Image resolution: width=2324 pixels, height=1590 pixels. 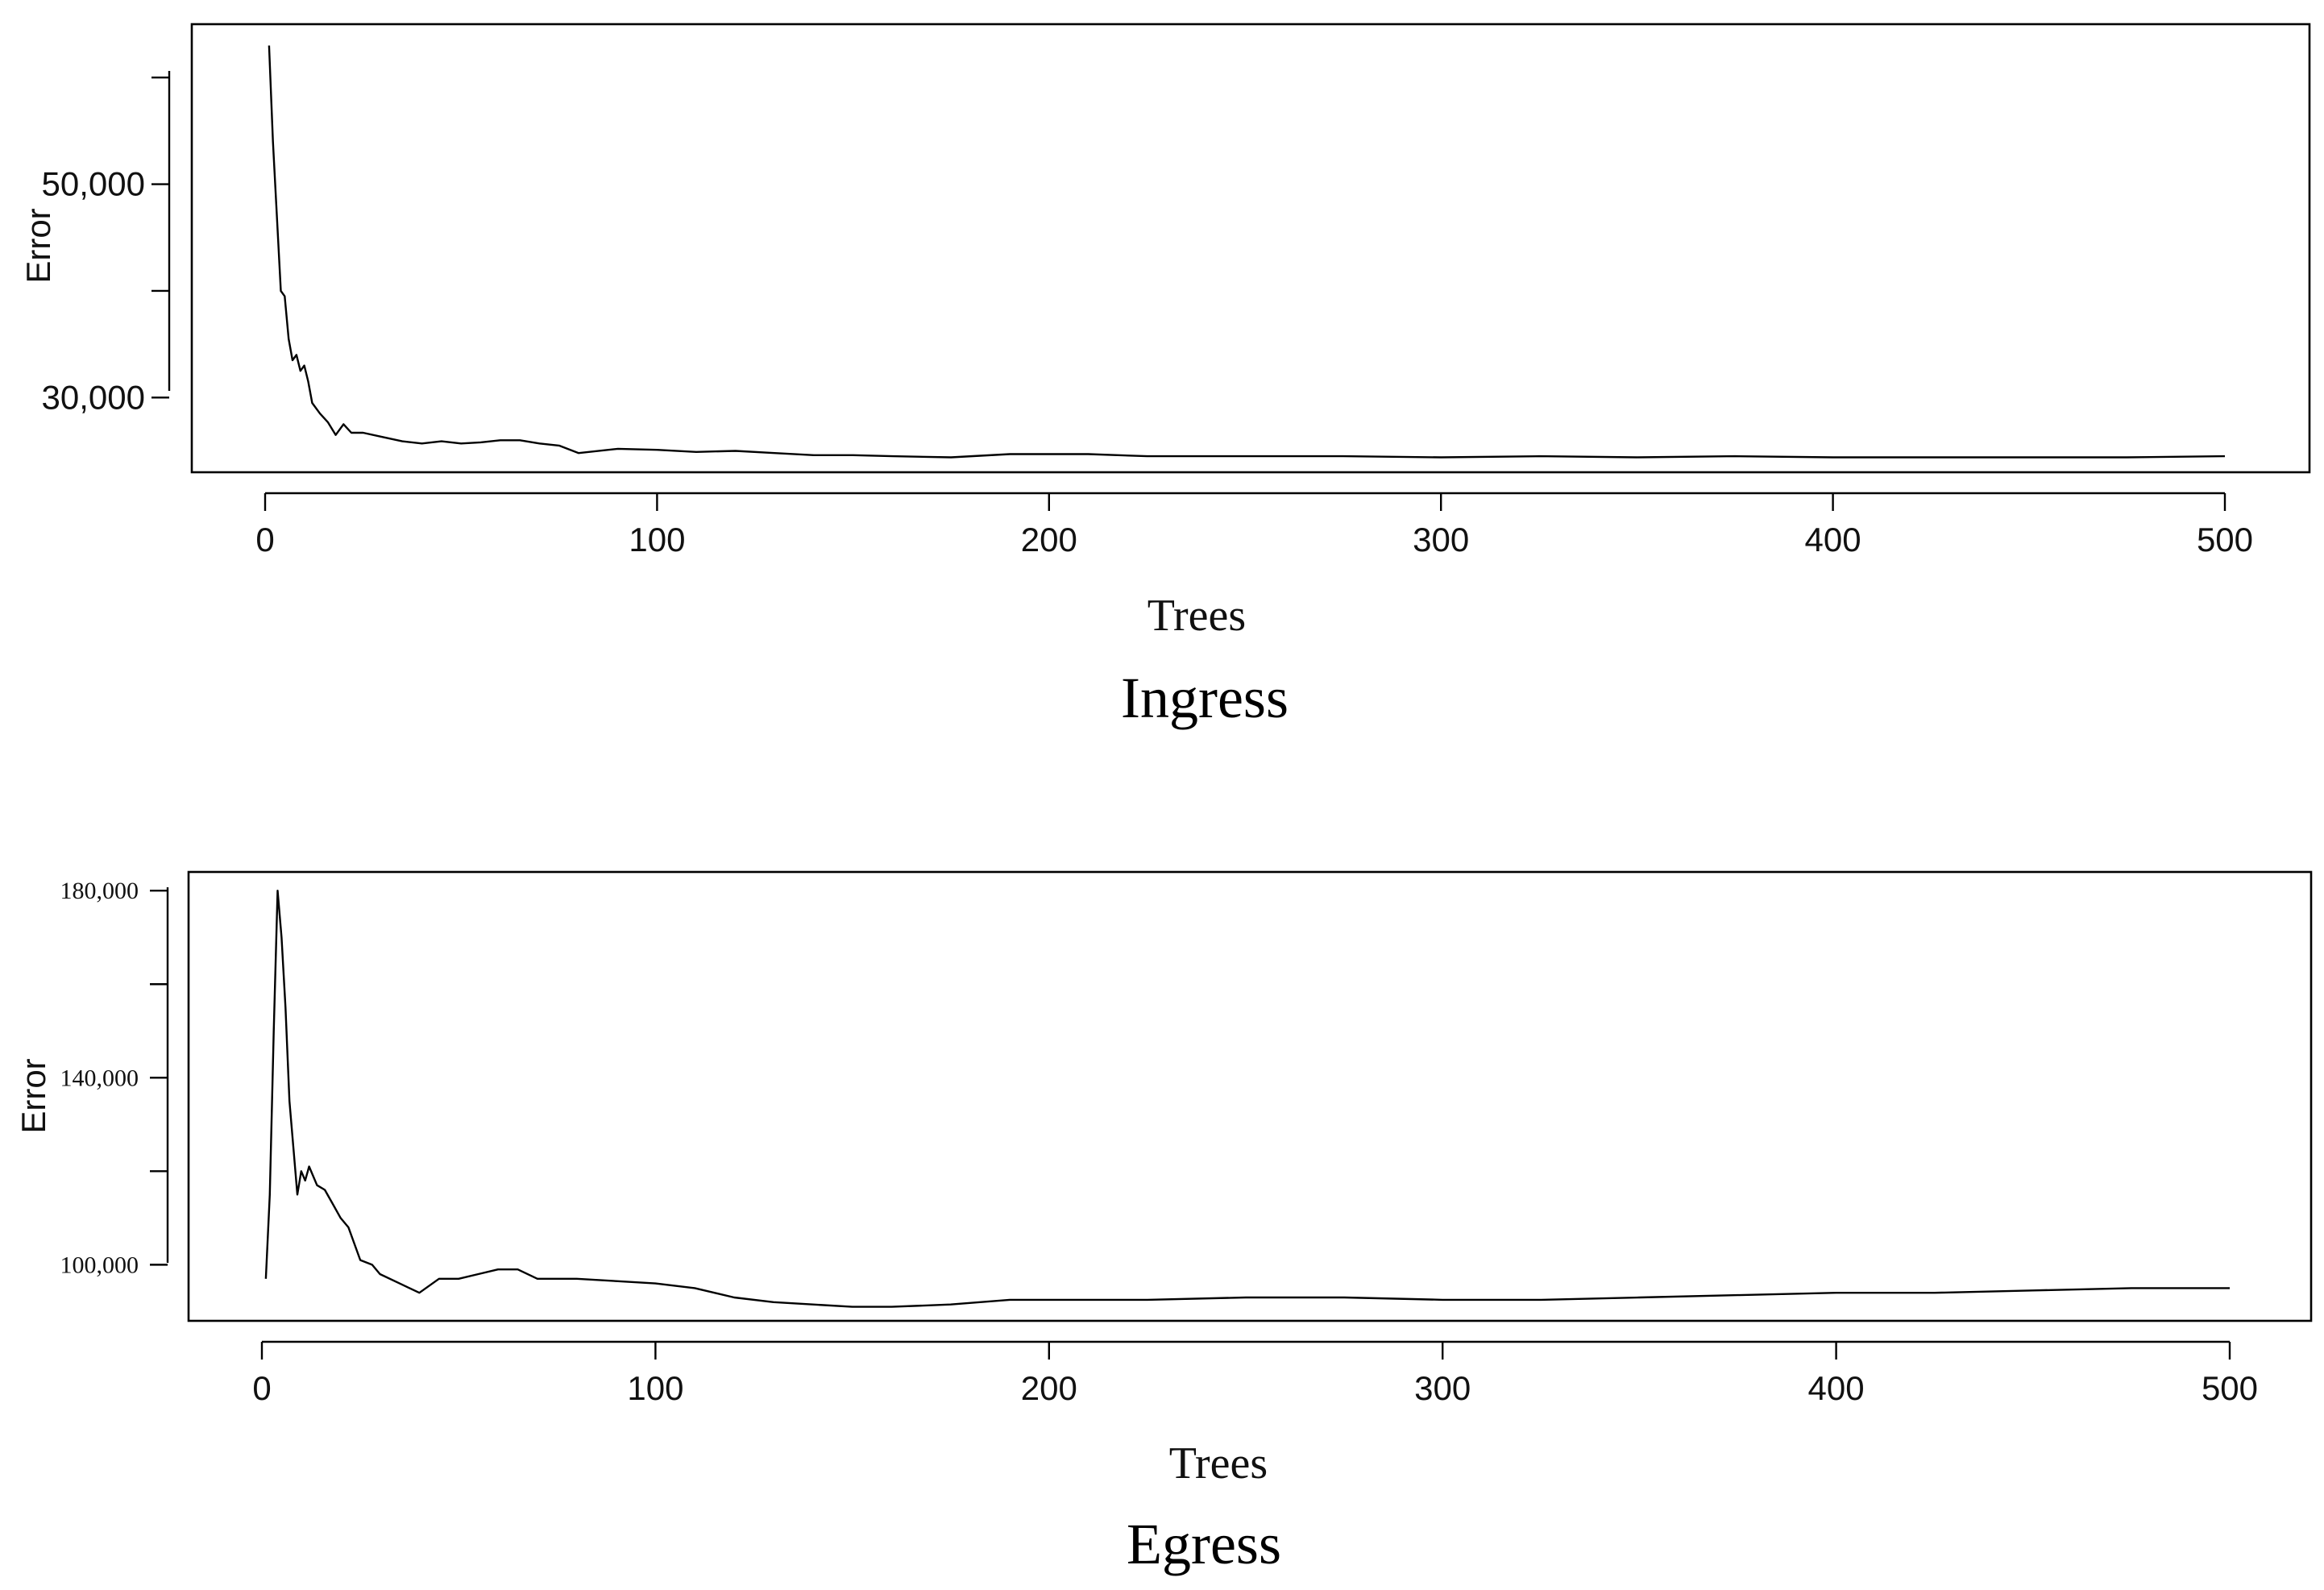 What do you see at coordinates (1205, 698) in the screenshot?
I see `chart-caption: Ingress` at bounding box center [1205, 698].